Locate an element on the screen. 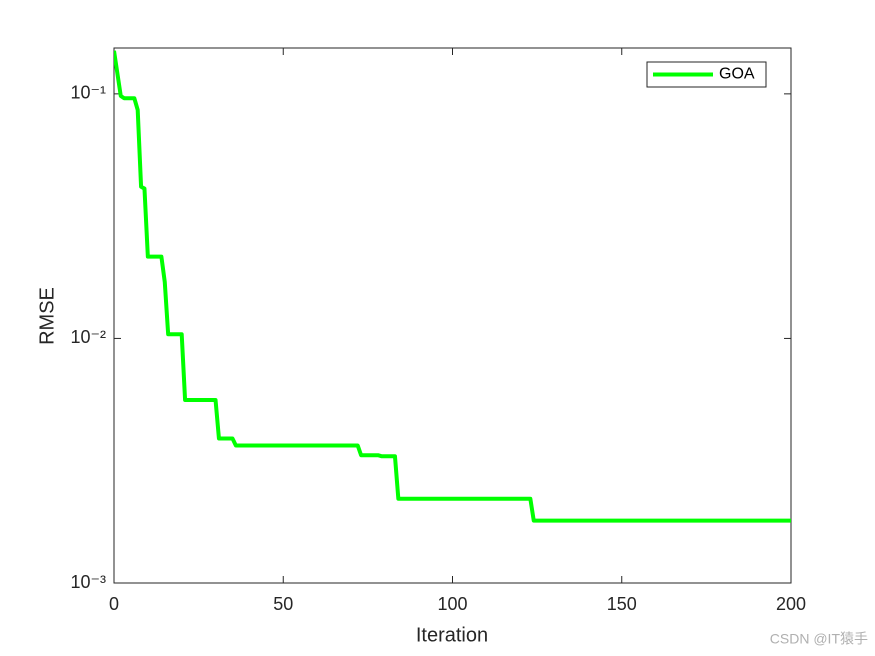 This screenshot has height=656, width=875. y-tick-label: 10⁻¹ is located at coordinates (88, 93).